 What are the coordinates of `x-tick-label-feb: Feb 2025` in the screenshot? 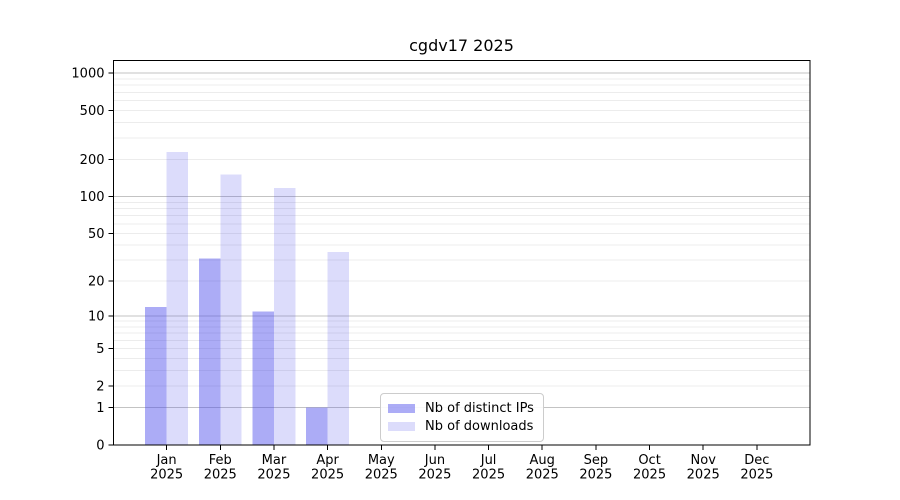 It's located at (220, 468).